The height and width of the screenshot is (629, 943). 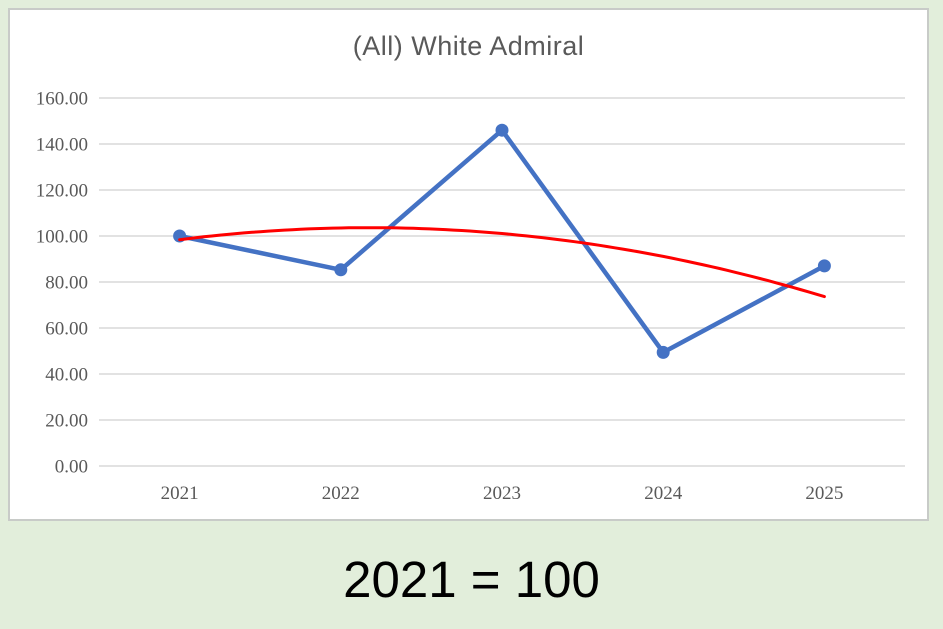 What do you see at coordinates (66, 283) in the screenshot?
I see `y-axis-tick-label: 80.00` at bounding box center [66, 283].